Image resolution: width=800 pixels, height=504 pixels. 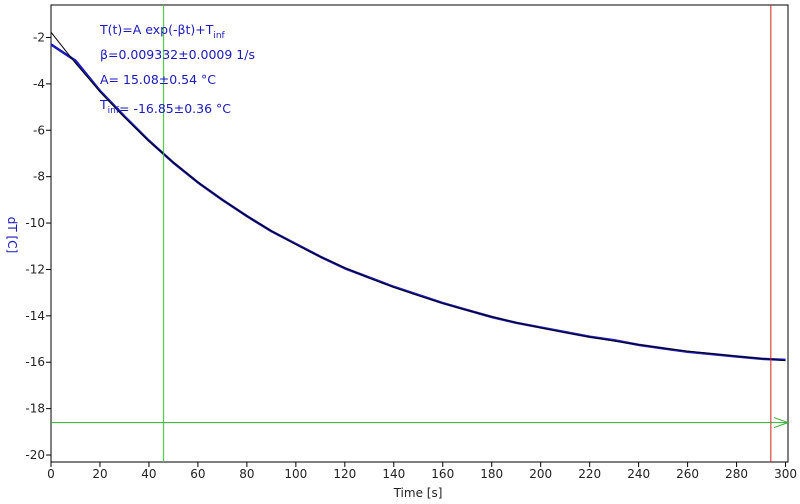 What do you see at coordinates (103, 104) in the screenshot?
I see `annotation-text: T` at bounding box center [103, 104].